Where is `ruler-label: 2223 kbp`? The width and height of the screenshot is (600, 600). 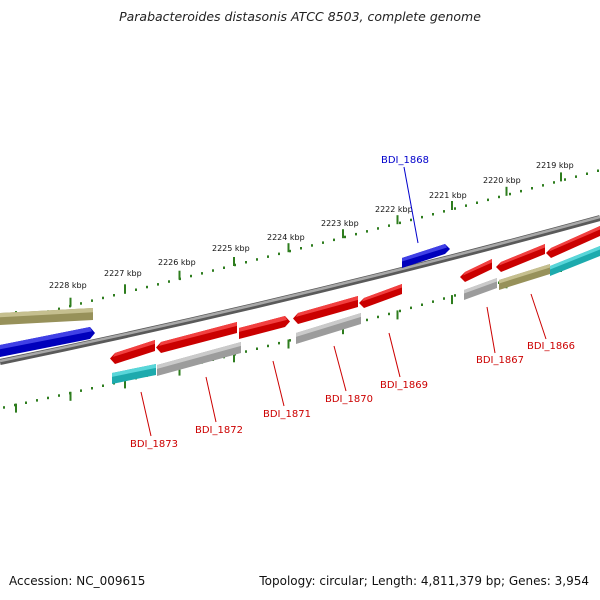 ruler-label: 2223 kbp is located at coordinates (340, 223).